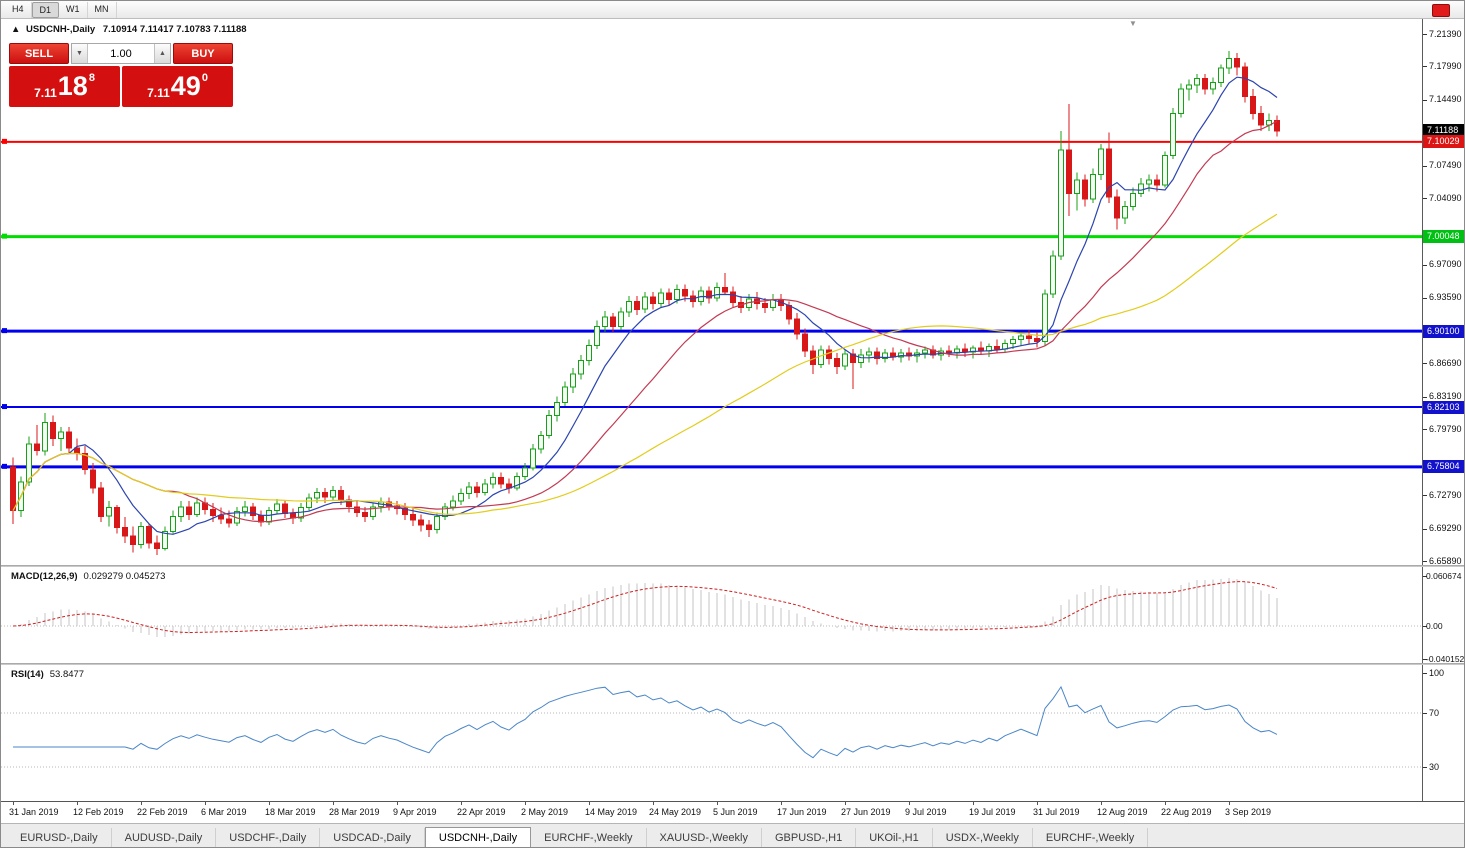 This screenshot has height=848, width=1465. What do you see at coordinates (675, 812) in the screenshot?
I see `time-axis-label: 24 May 2019` at bounding box center [675, 812].